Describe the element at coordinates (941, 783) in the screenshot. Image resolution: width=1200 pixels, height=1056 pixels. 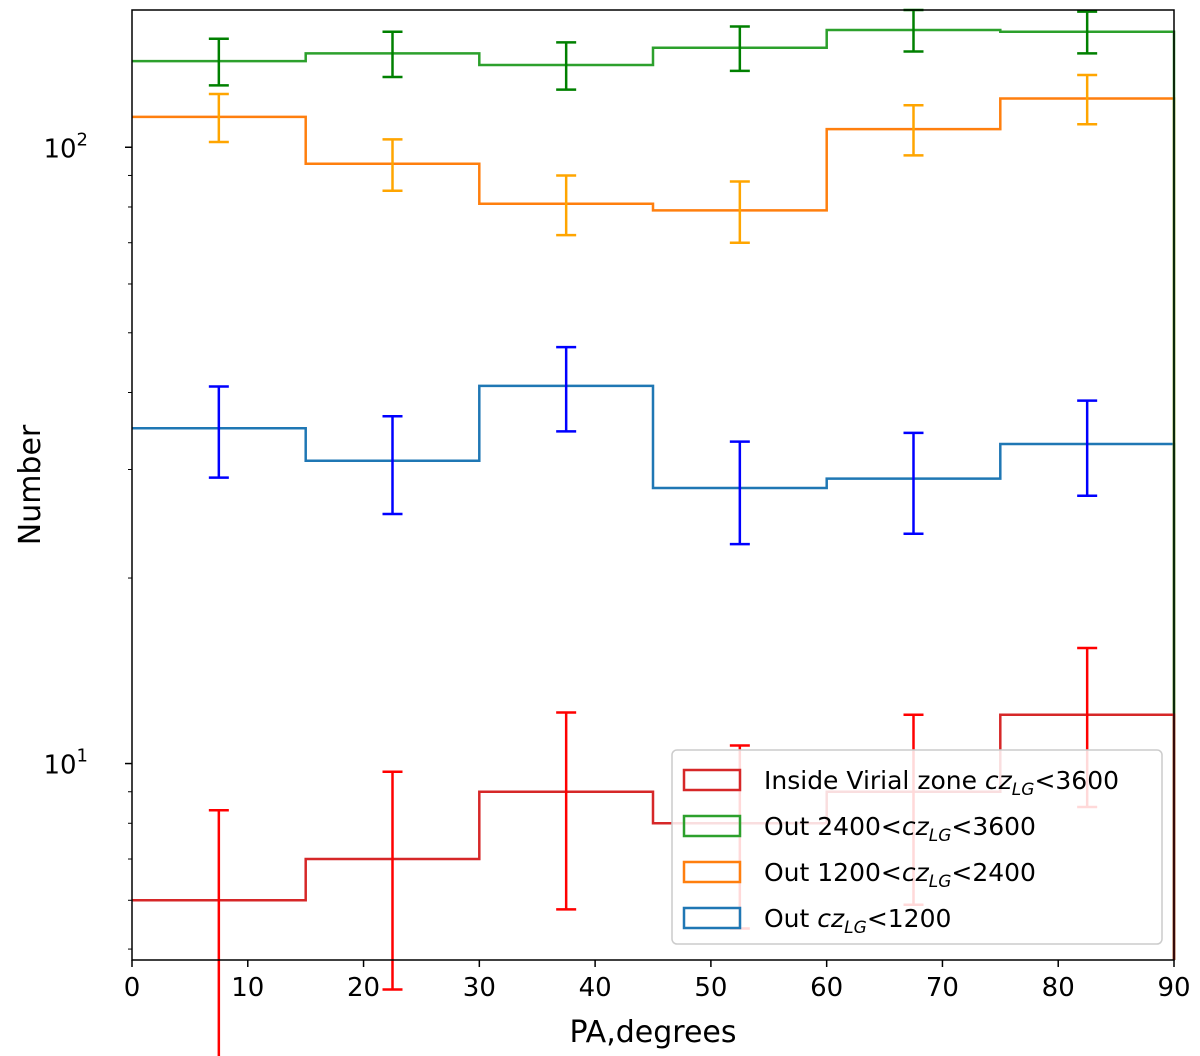
I see `legend-label: Inside Virial zone czLG<3600` at that location.